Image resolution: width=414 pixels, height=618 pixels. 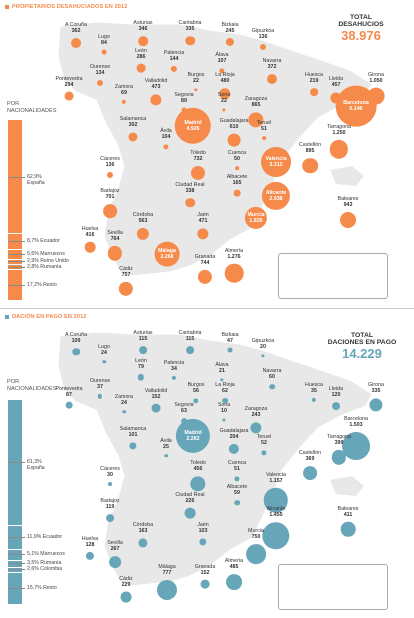 I want to click on province-value: 35, so click(x=314, y=391).